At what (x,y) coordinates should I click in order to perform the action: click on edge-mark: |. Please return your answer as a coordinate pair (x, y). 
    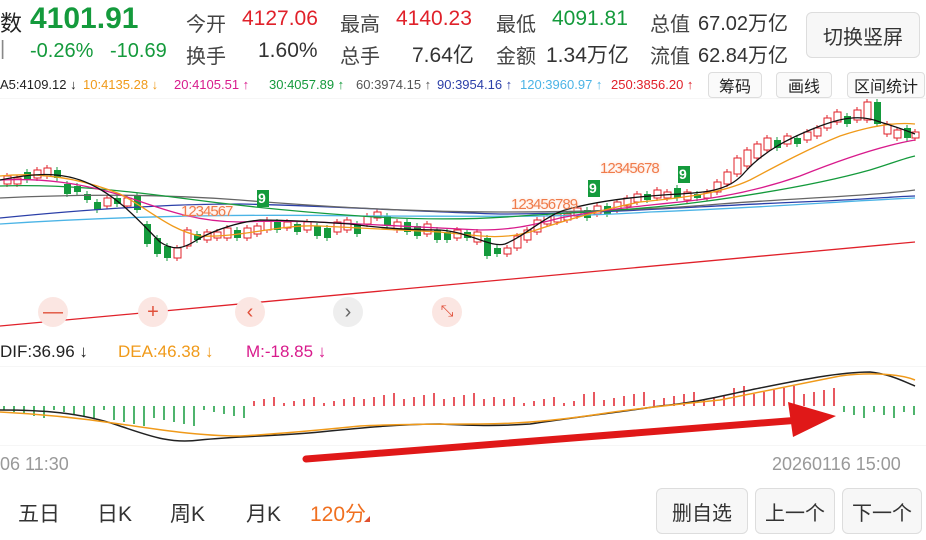
    Looking at the image, I should click on (3, 49).